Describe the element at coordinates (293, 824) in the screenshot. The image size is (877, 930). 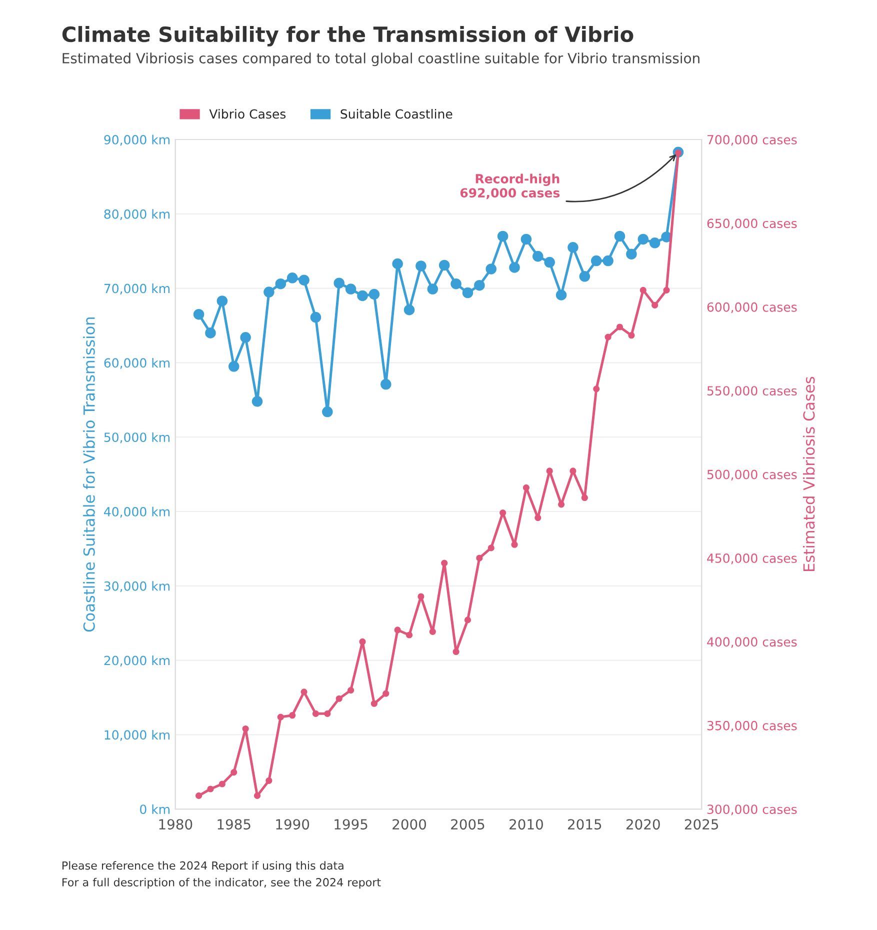
I see `x-tick-label: 1990` at that location.